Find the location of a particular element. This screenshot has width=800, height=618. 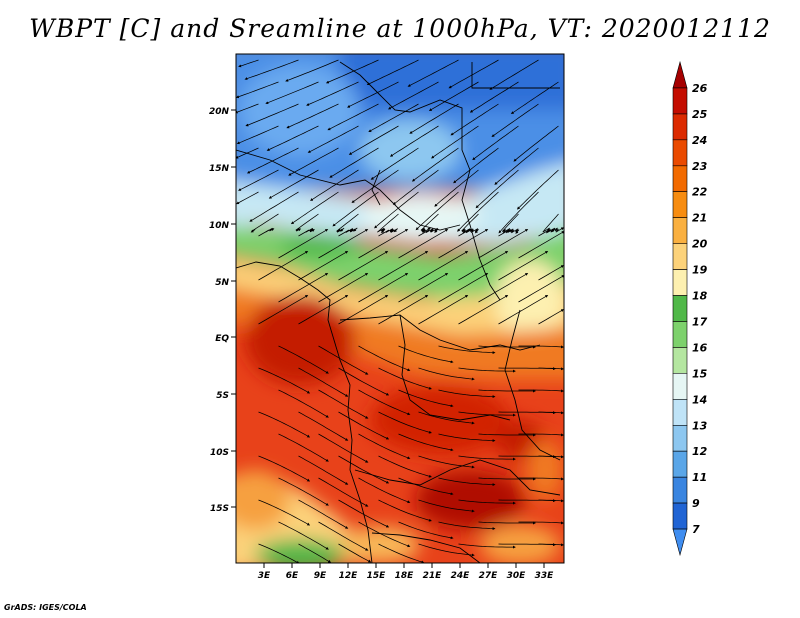

colorbar-label: 13 is located at coordinates (700, 425).